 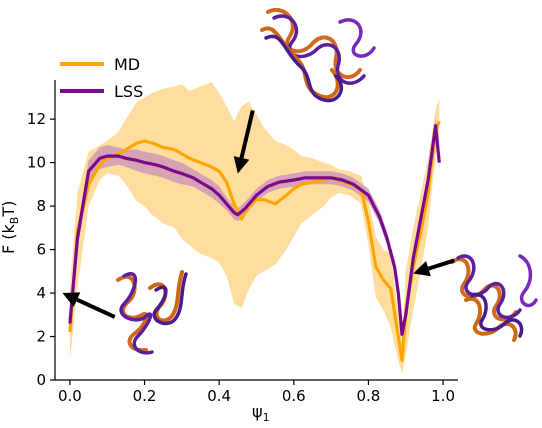 What do you see at coordinates (261, 413) in the screenshot?
I see `x-axis-label: ψ1` at bounding box center [261, 413].